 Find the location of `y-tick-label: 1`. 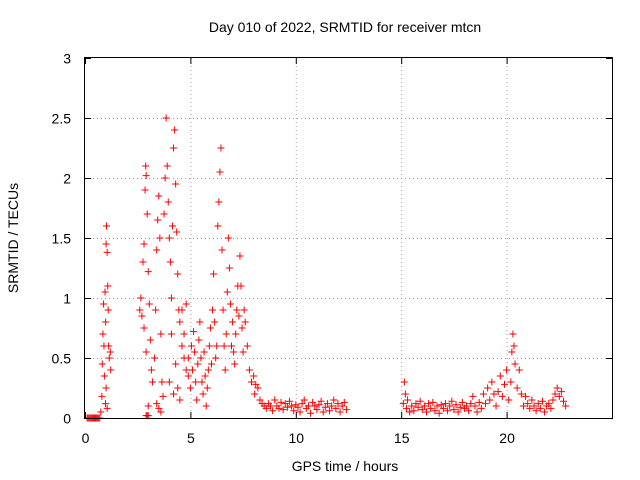

y-tick-label: 1 is located at coordinates (67, 299).